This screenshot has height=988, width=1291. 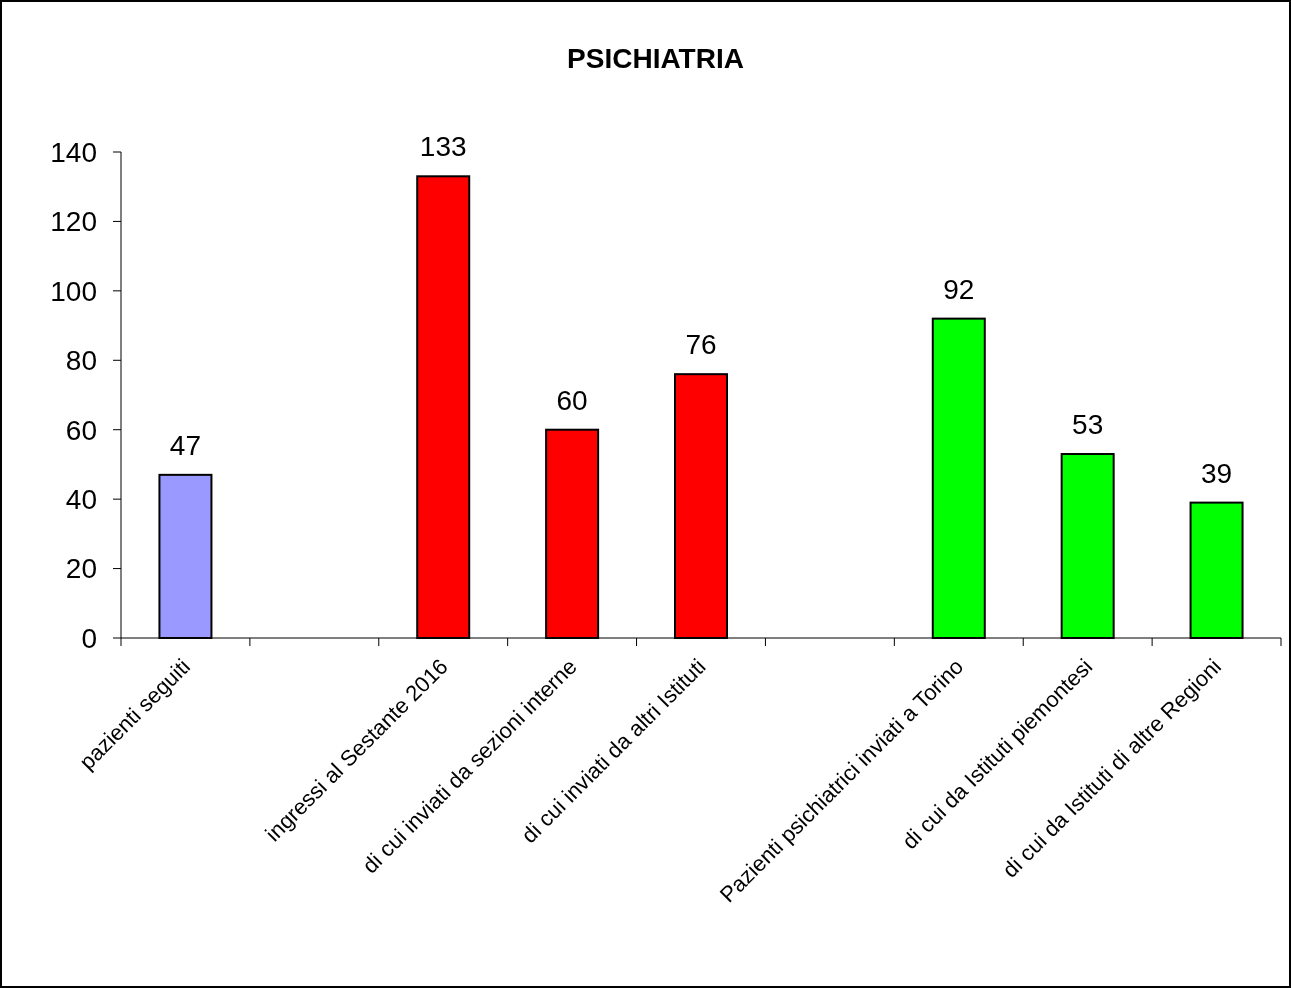 I want to click on data-label: 53, so click(x=1088, y=425).